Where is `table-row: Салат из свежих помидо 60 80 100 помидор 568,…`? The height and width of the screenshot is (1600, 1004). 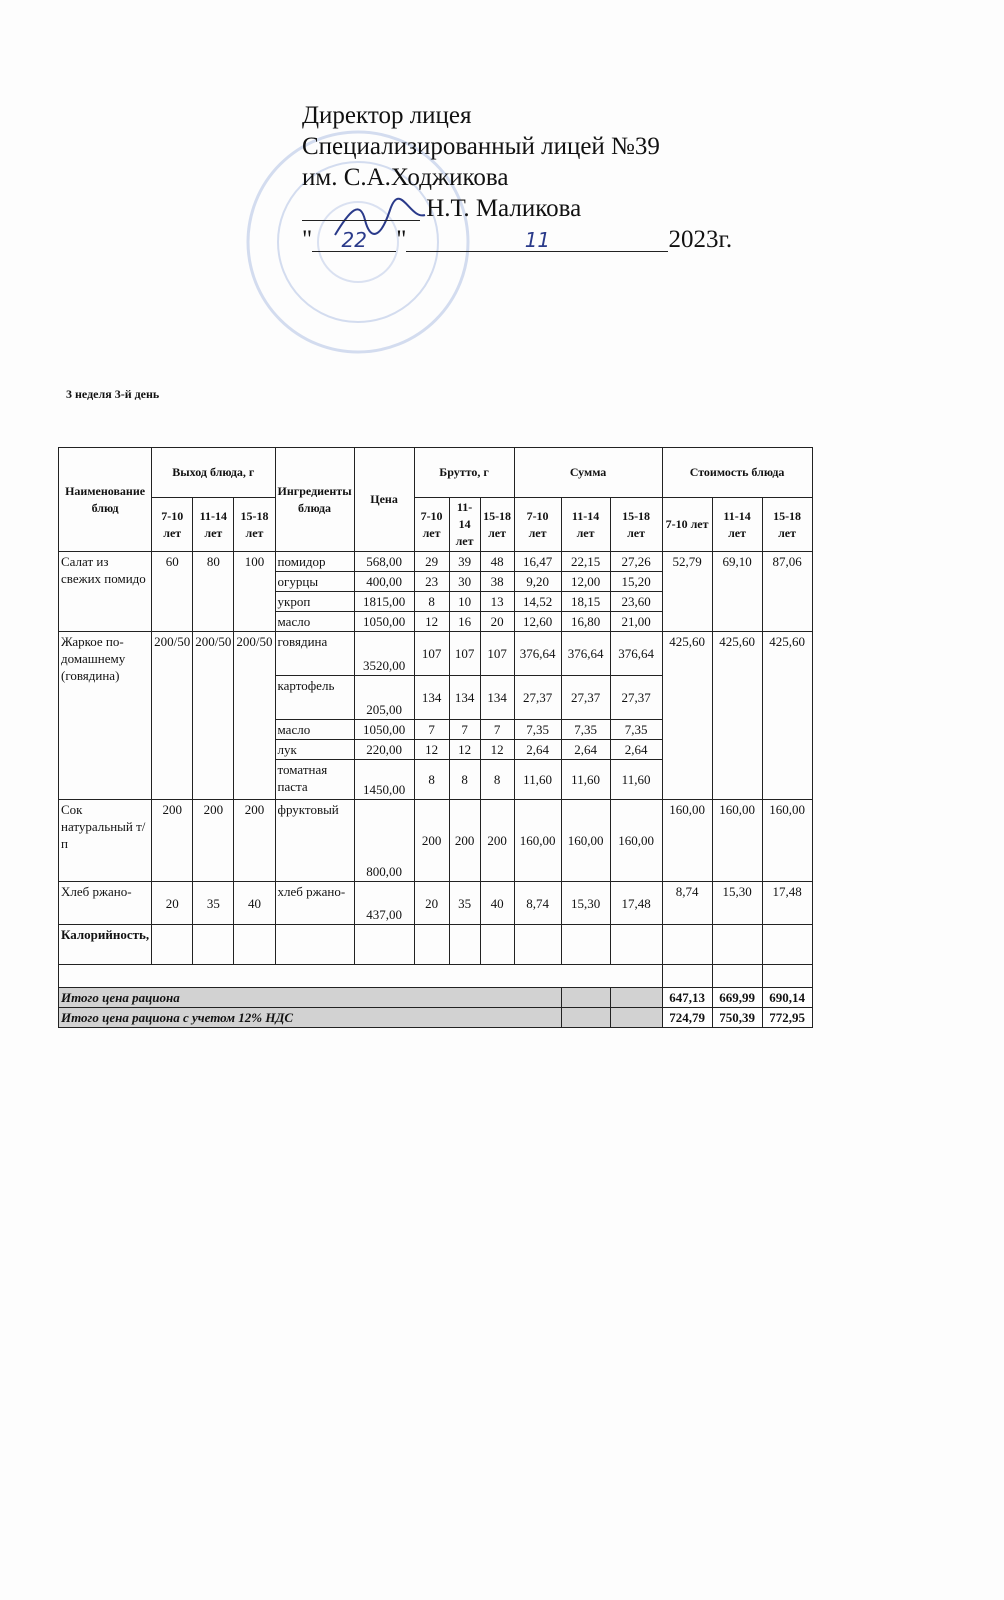 table-row: Салат из свежих помидо 60 80 100 помидор 568,… is located at coordinates (435, 591).